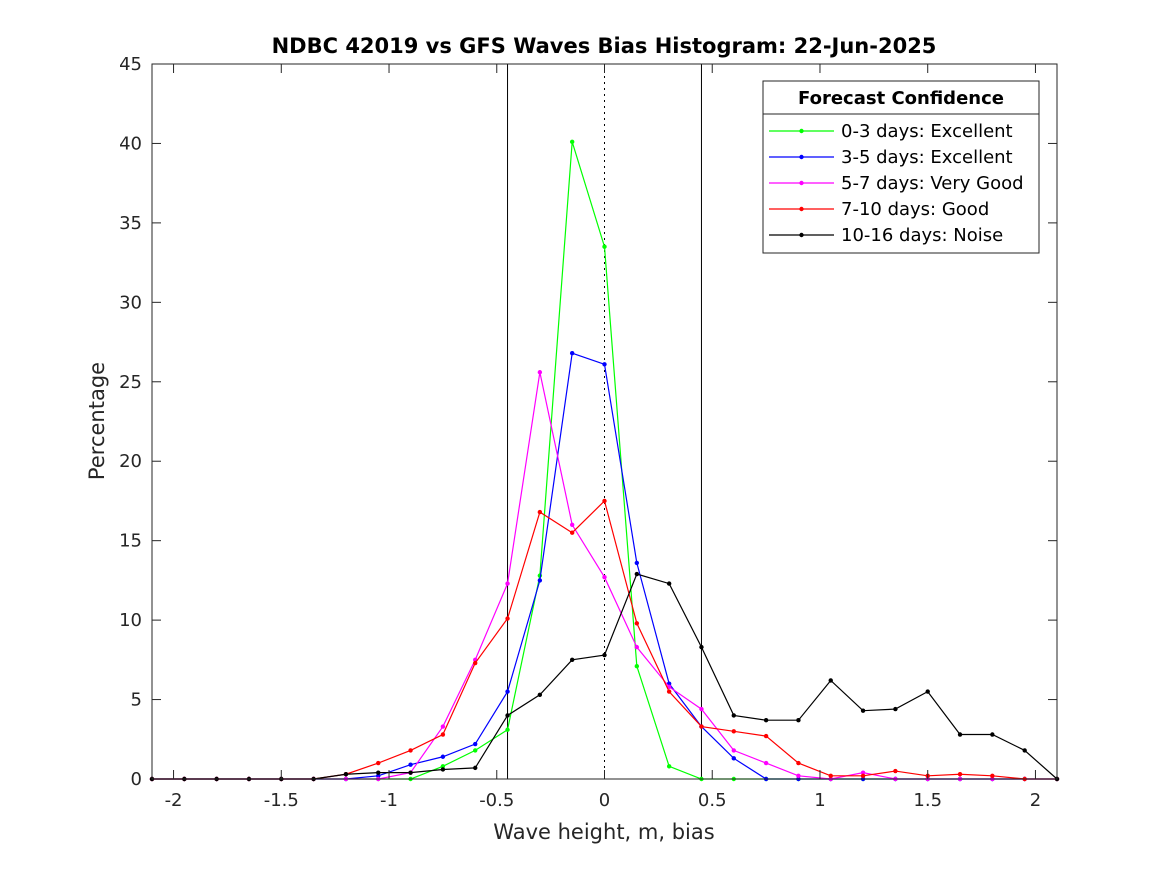 This screenshot has width=1167, height=875. I want to click on x-tick-label: 1.5, so click(927, 800).